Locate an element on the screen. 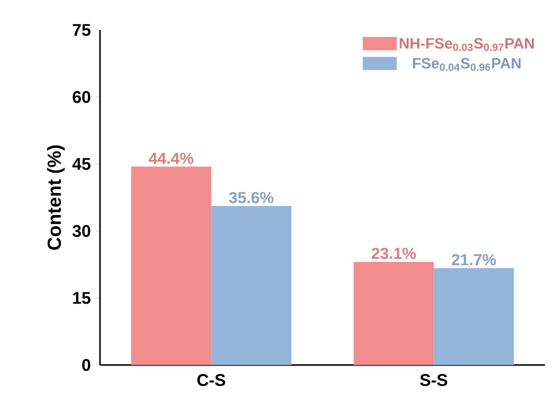 This screenshot has height=405, width=560. y-axis-title: Content (%) is located at coordinates (56, 197).